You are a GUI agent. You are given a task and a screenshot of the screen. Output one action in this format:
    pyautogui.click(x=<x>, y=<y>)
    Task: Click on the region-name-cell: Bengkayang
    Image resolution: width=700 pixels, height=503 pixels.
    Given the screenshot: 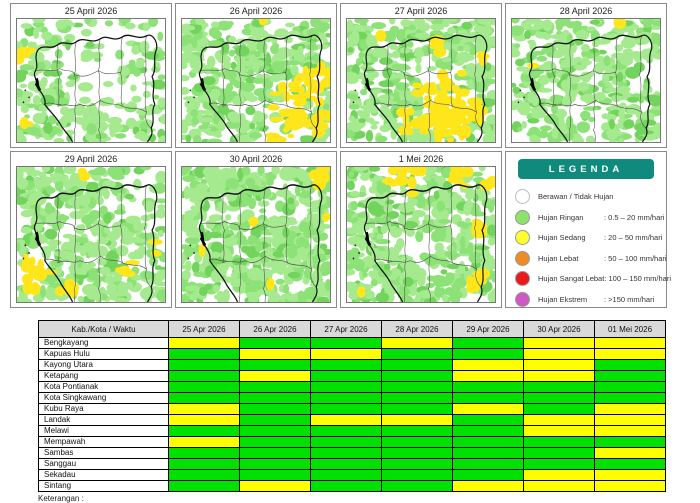 What is the action you would take?
    pyautogui.click(x=103, y=343)
    